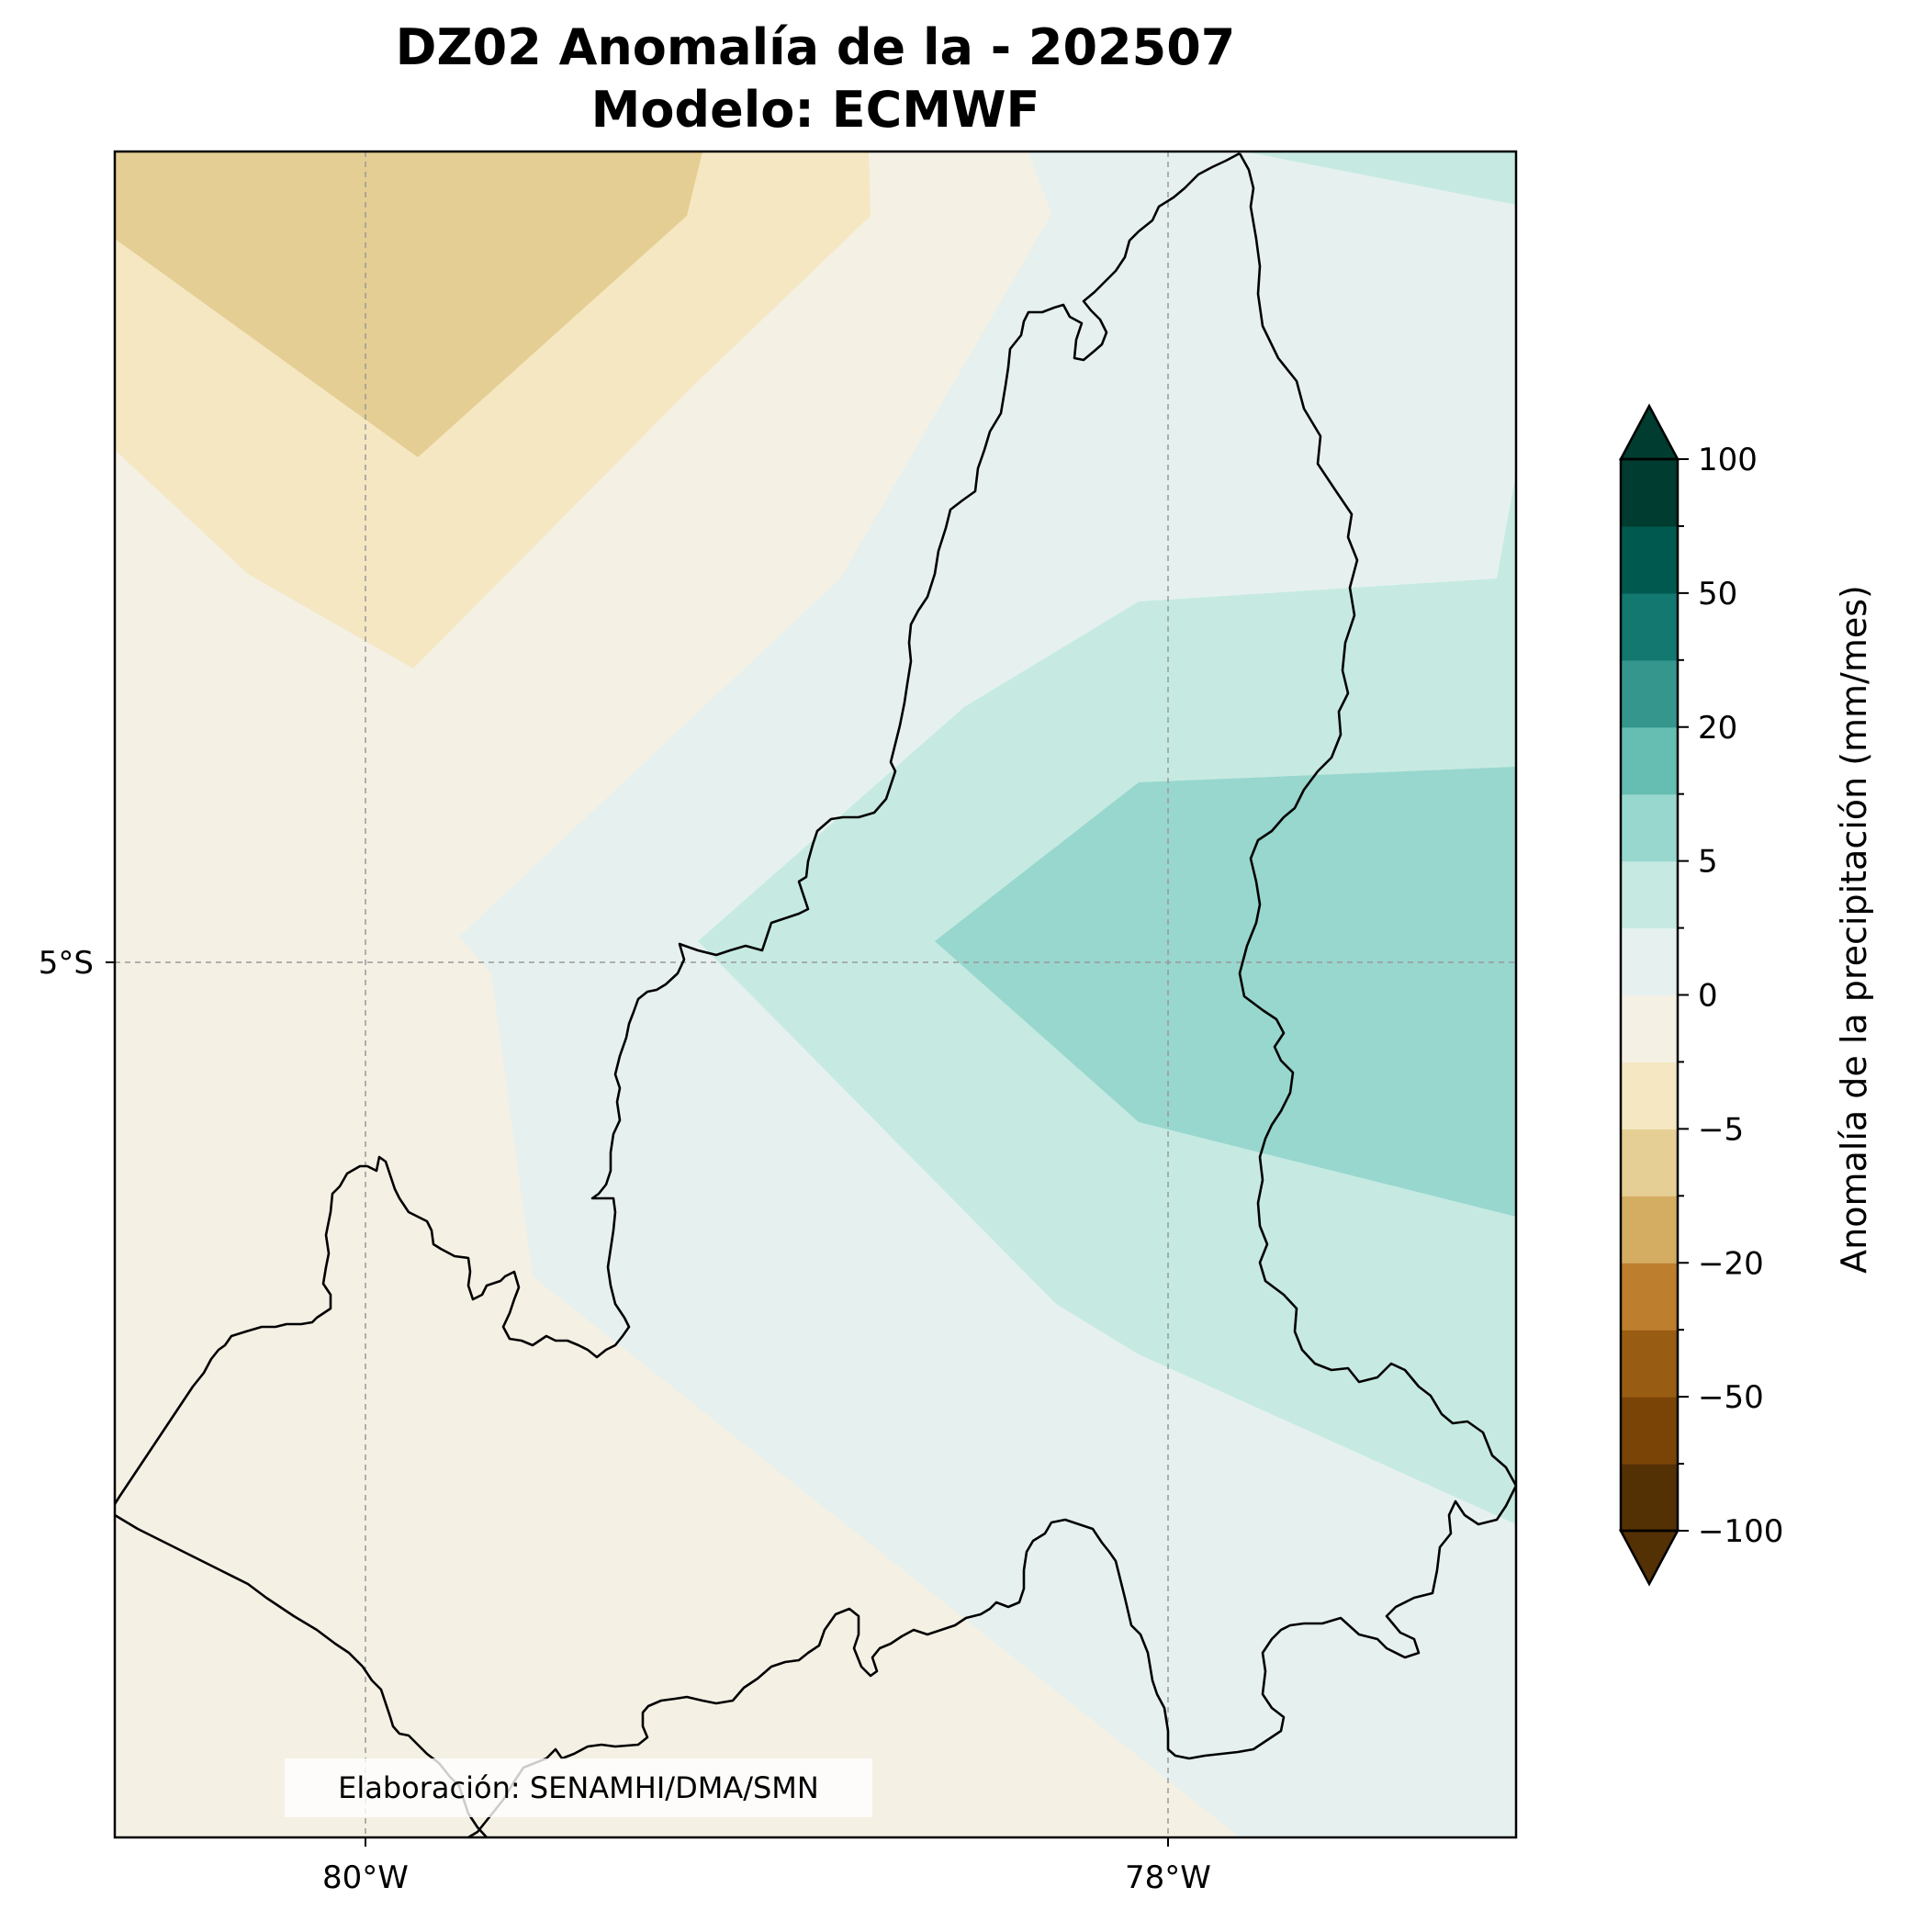 The width and height of the screenshot is (1910, 1932). What do you see at coordinates (1717, 728) in the screenshot?
I see `colorbar-tick-label: 20` at bounding box center [1717, 728].